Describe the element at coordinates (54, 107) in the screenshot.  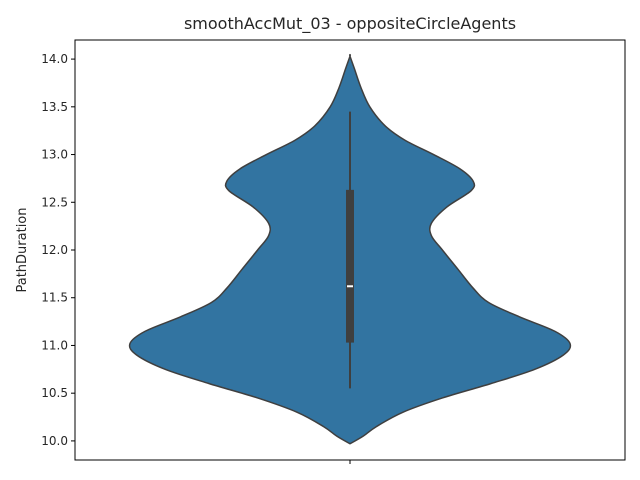
I see `y-tick-label: 13.5` at that location.